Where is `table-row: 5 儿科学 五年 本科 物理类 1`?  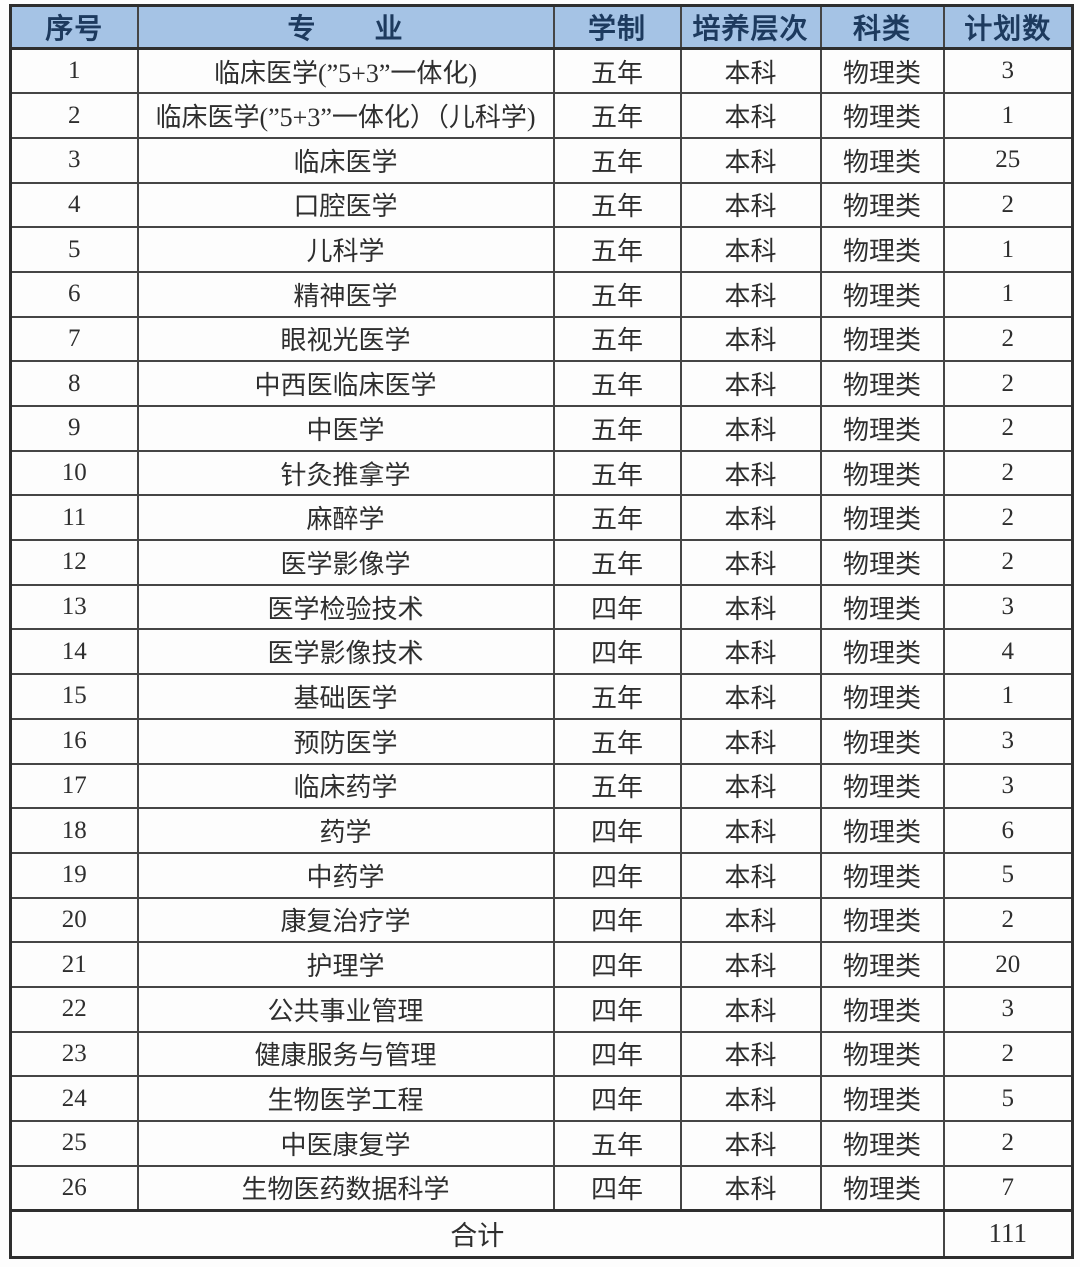
table-row: 5 儿科学 五年 本科 物理类 1 is located at coordinates (541, 249).